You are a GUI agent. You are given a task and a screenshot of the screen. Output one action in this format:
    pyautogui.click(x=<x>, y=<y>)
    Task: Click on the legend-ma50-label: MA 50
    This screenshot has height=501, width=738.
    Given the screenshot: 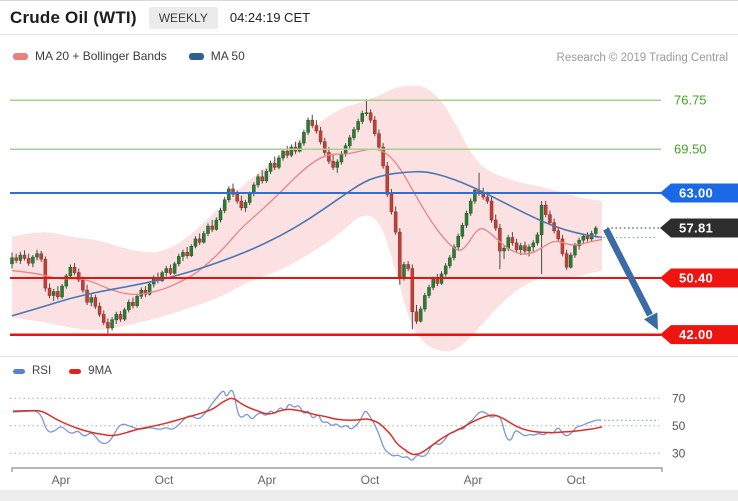 What is the action you would take?
    pyautogui.click(x=227, y=56)
    